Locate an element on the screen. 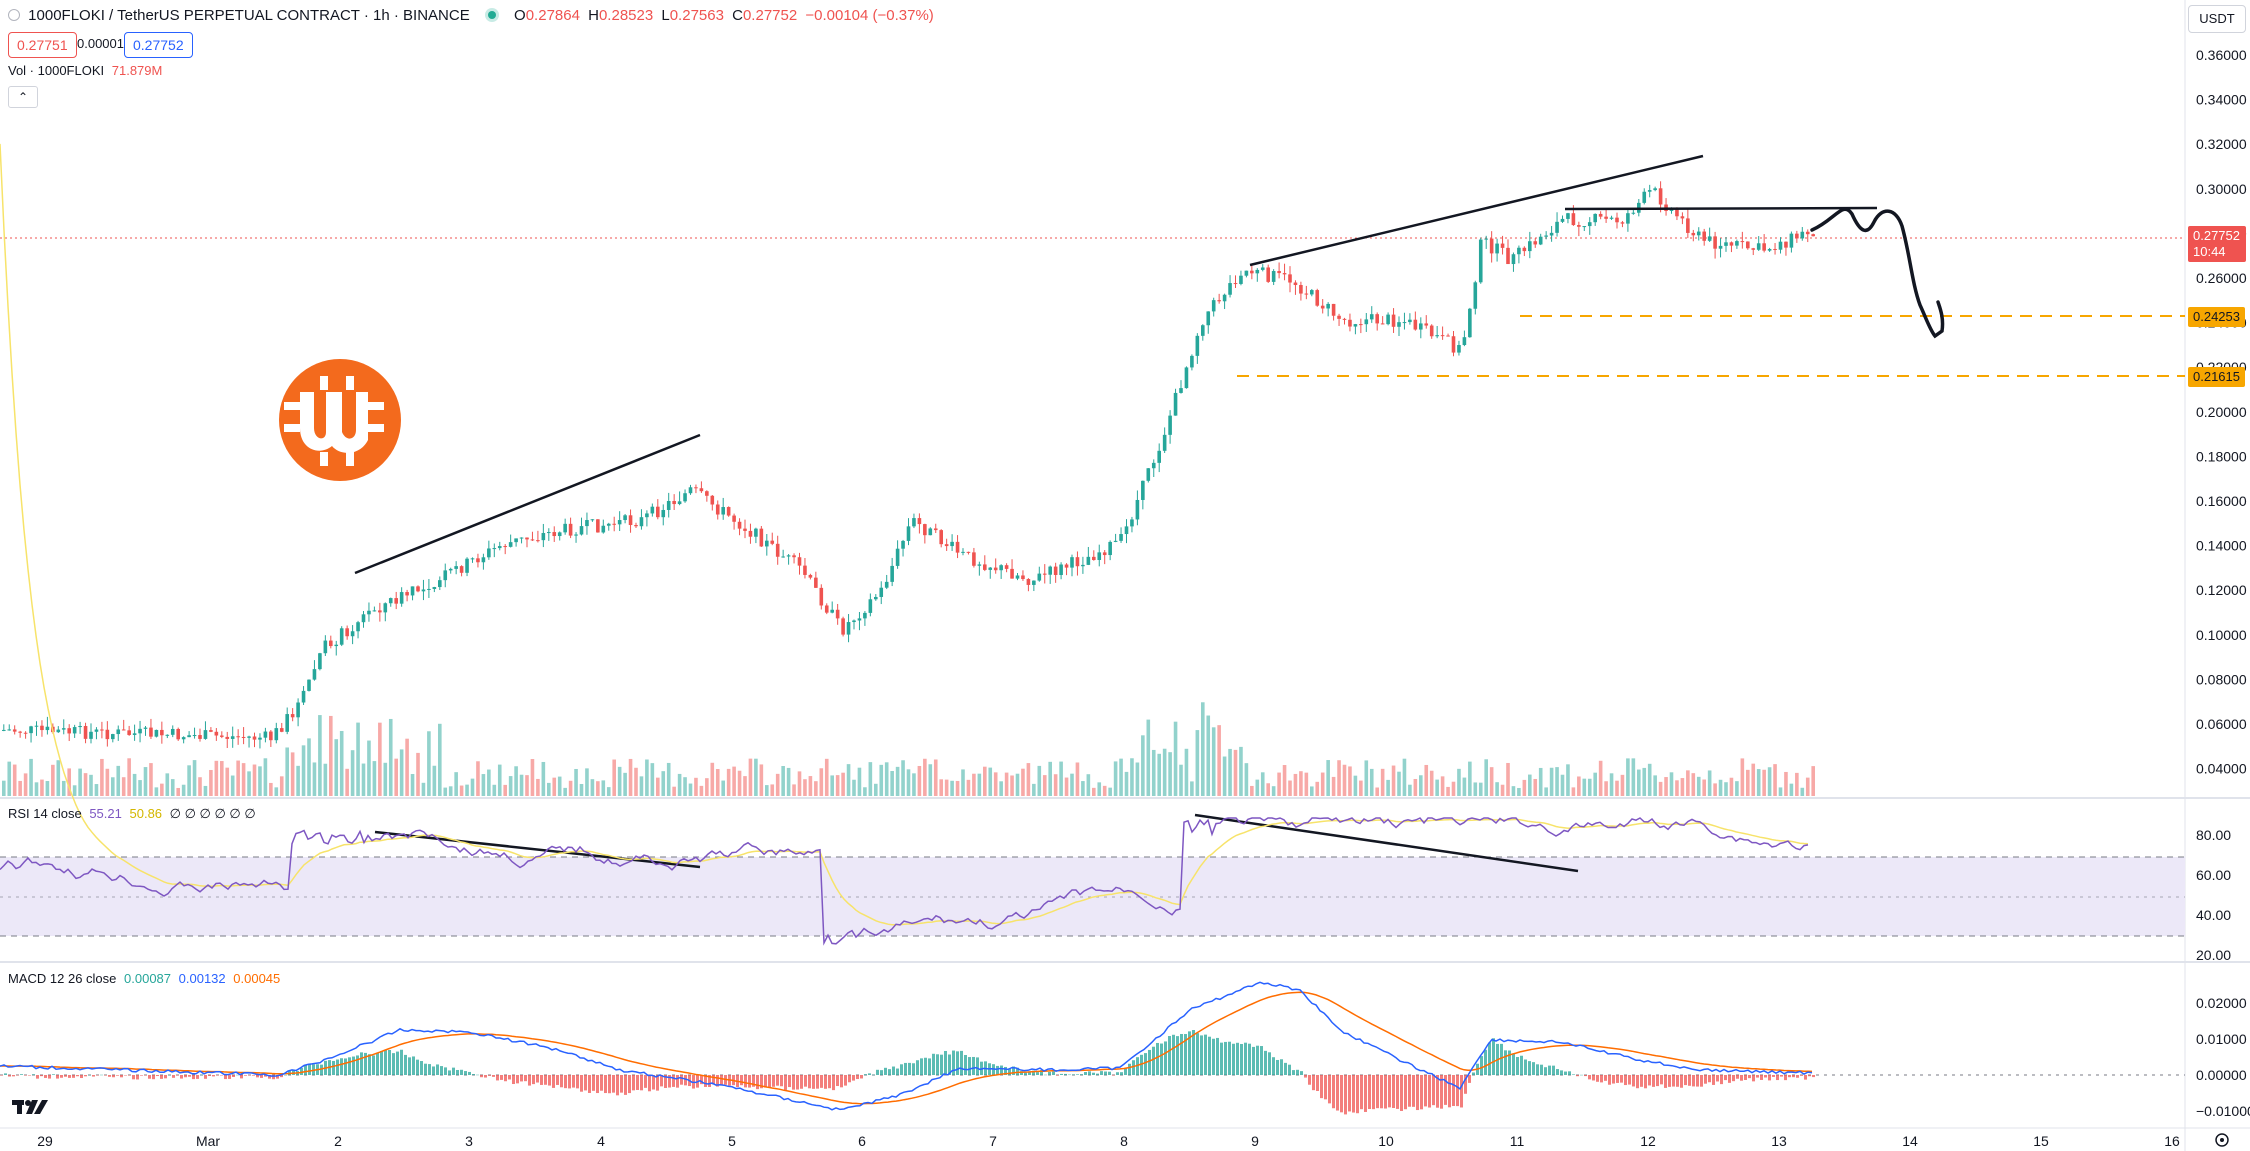  time-axis-label: 15 is located at coordinates (2041, 1141).